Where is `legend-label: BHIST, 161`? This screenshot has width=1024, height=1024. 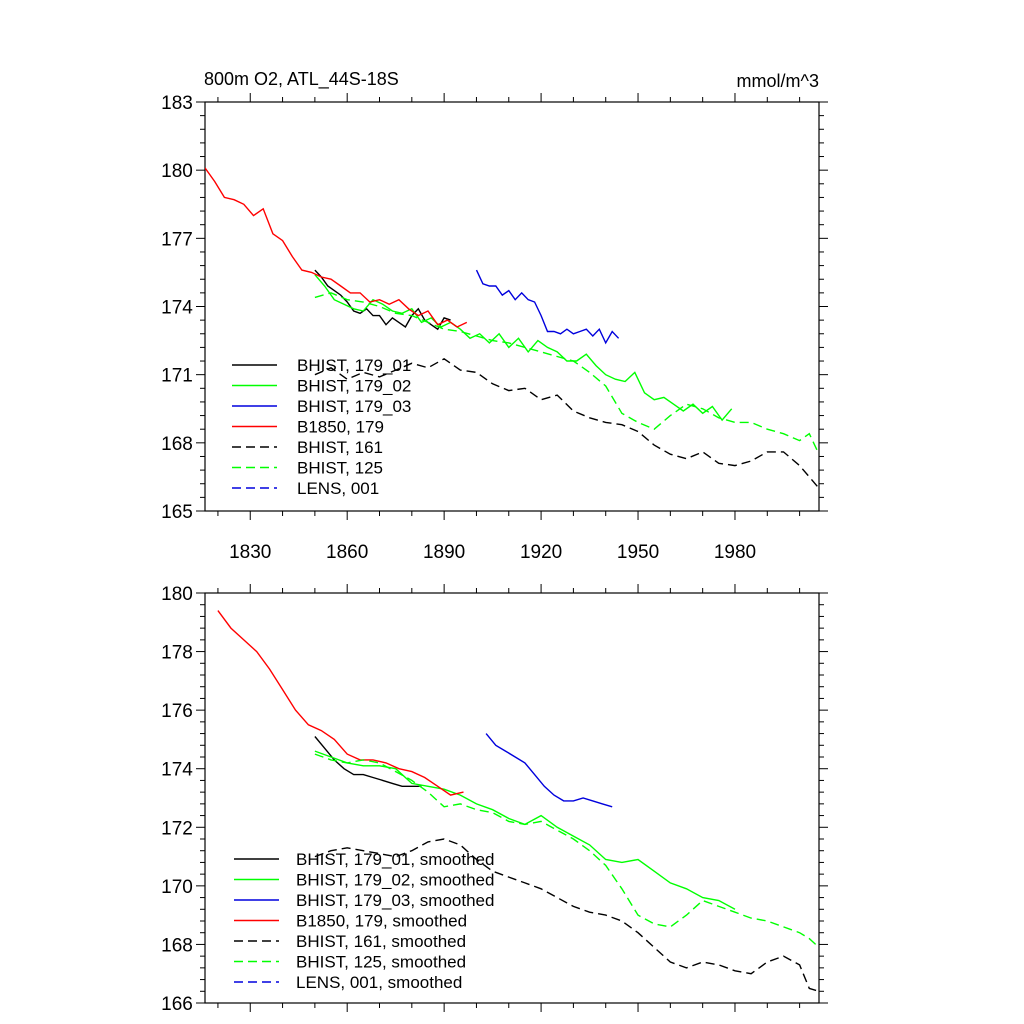
legend-label: BHIST, 161 is located at coordinates (340, 447).